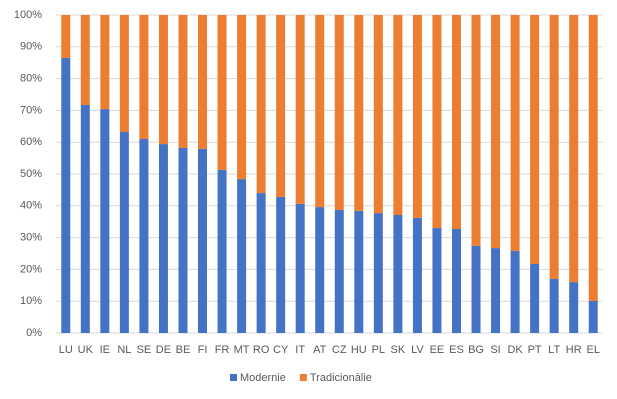  I want to click on x-tick-label: BE, so click(183, 350).